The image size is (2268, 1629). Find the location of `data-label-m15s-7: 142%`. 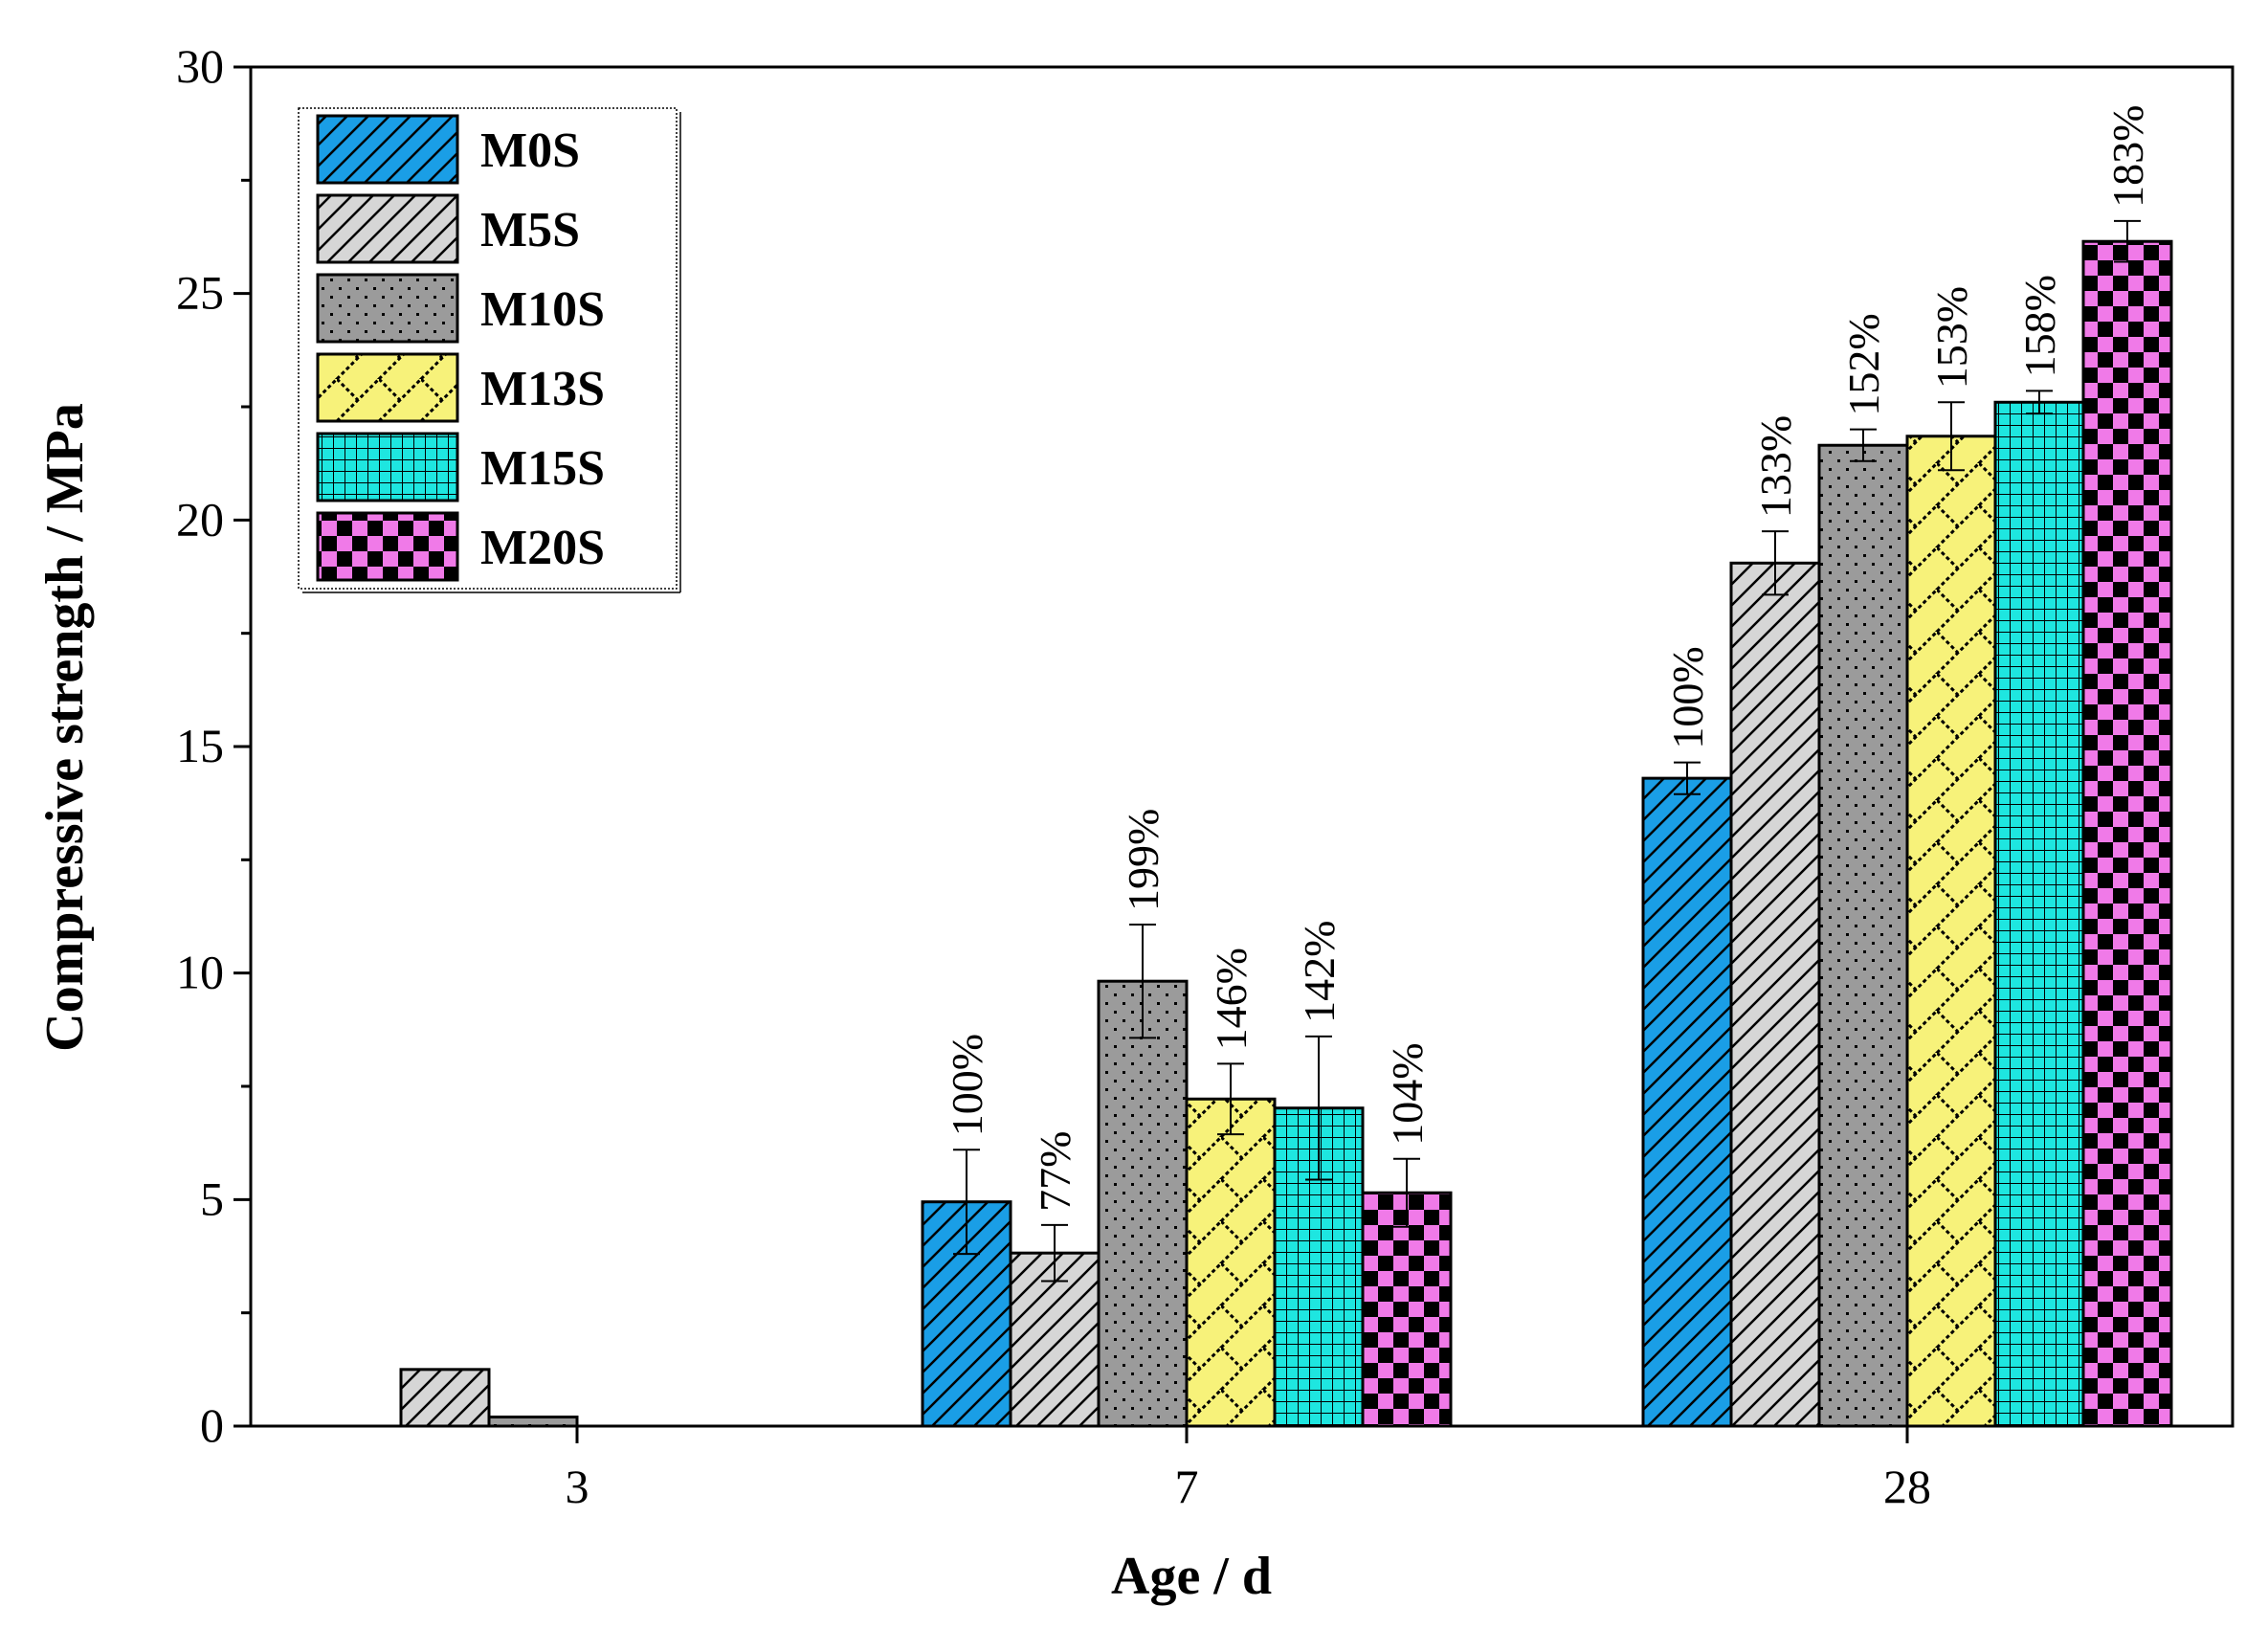

data-label-m15s-7: 142% is located at coordinates (1319, 972).